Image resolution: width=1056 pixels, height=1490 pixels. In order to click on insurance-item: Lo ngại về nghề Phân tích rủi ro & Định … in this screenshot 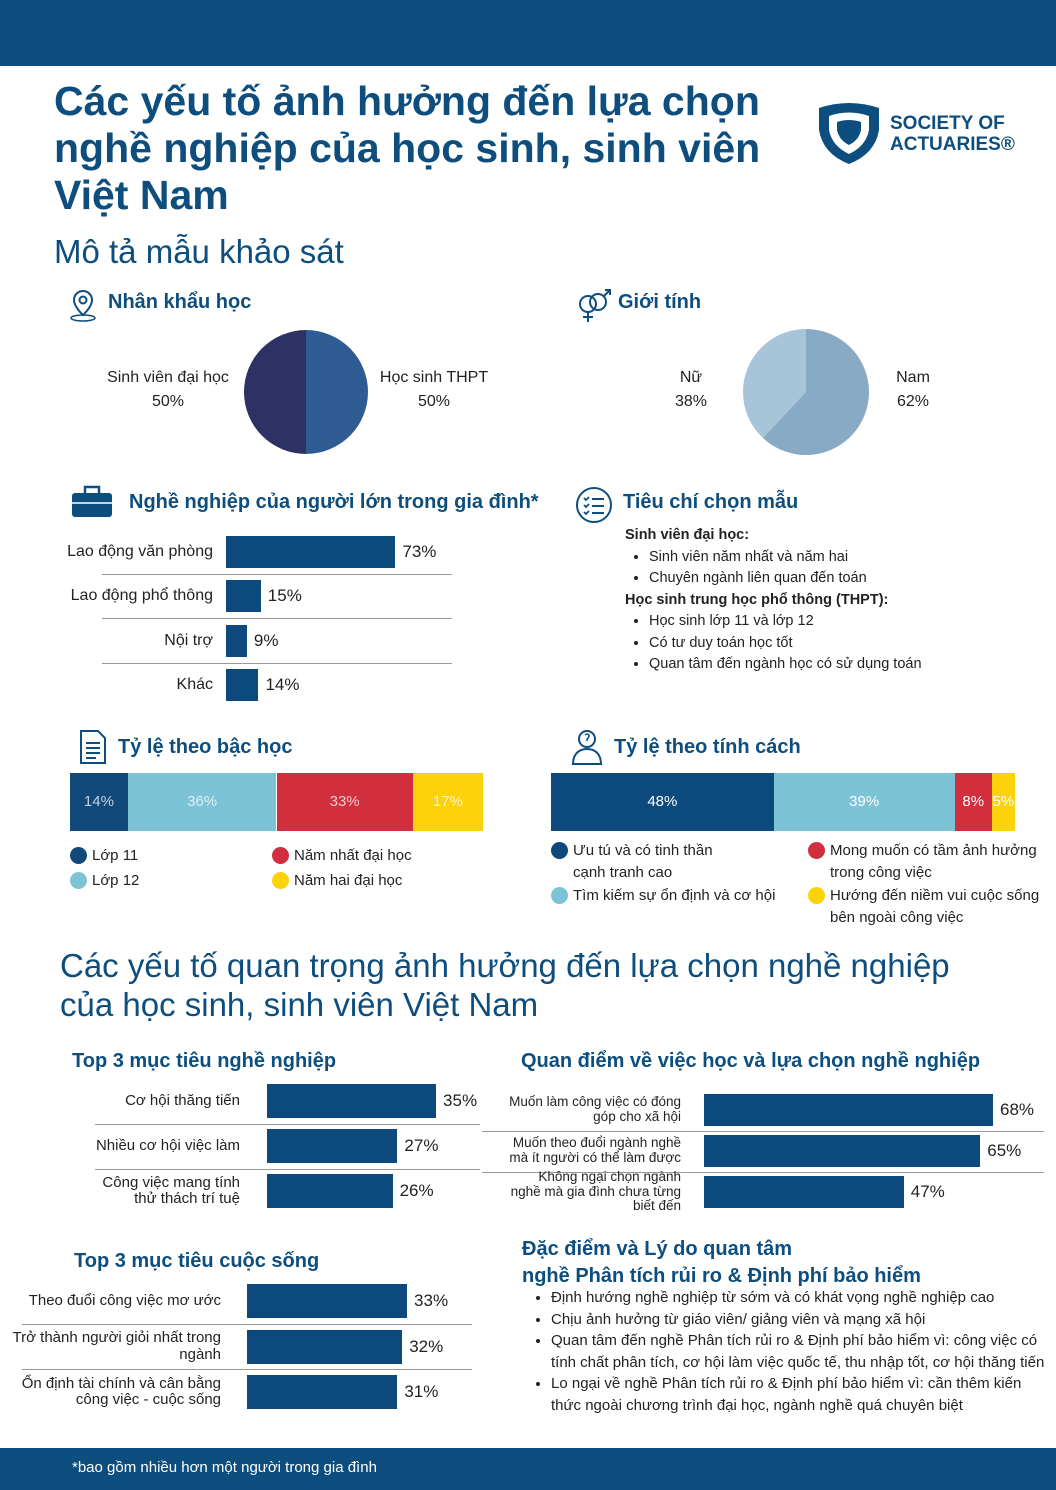, I will do `click(801, 1394)`.